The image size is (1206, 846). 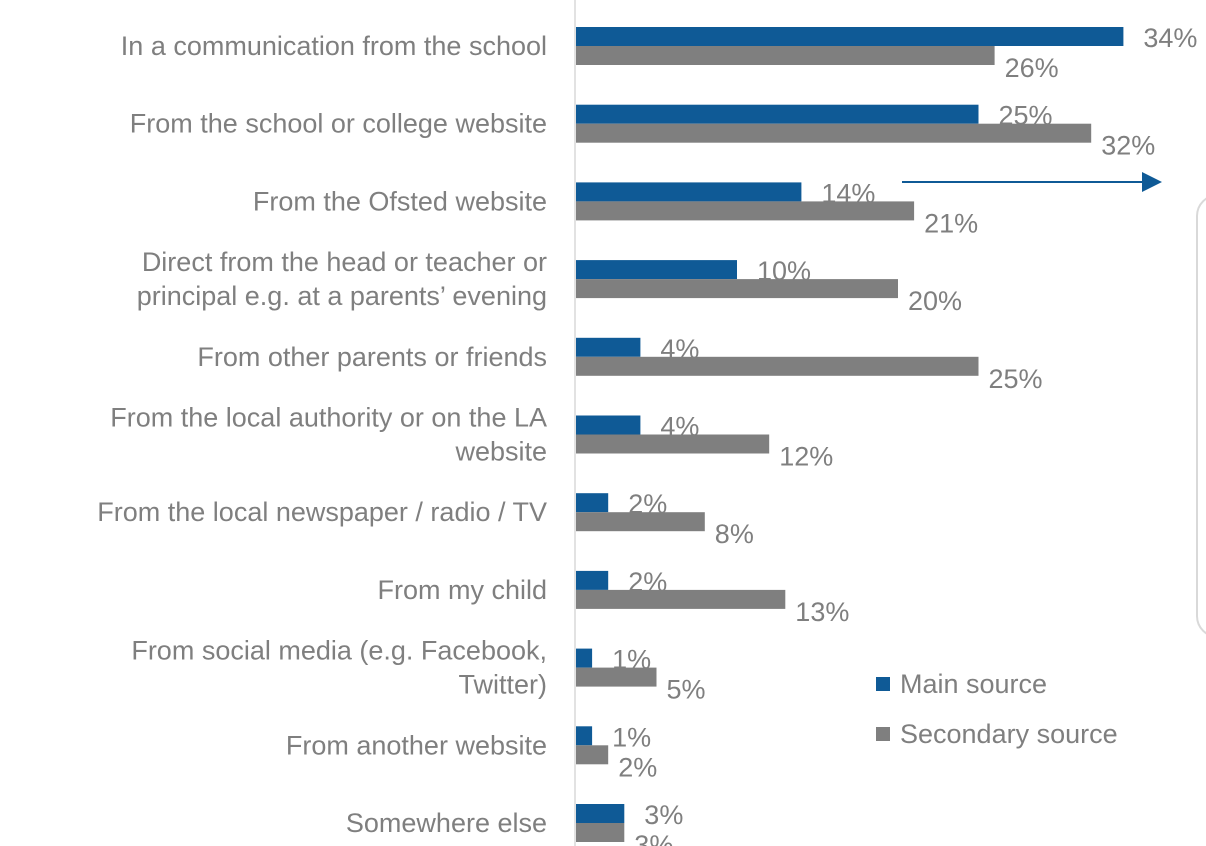 I want to click on value-label-secondary-source: 13%, so click(x=822, y=612).